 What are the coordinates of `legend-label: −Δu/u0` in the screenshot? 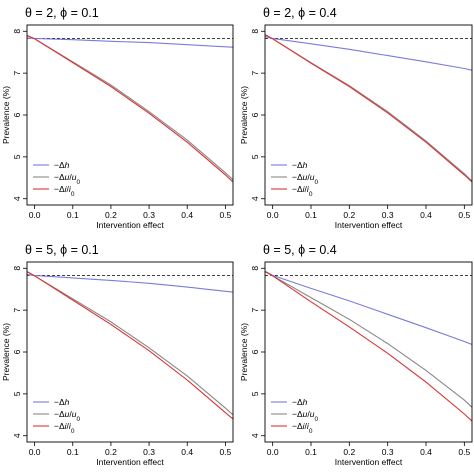 It's located at (305, 416).